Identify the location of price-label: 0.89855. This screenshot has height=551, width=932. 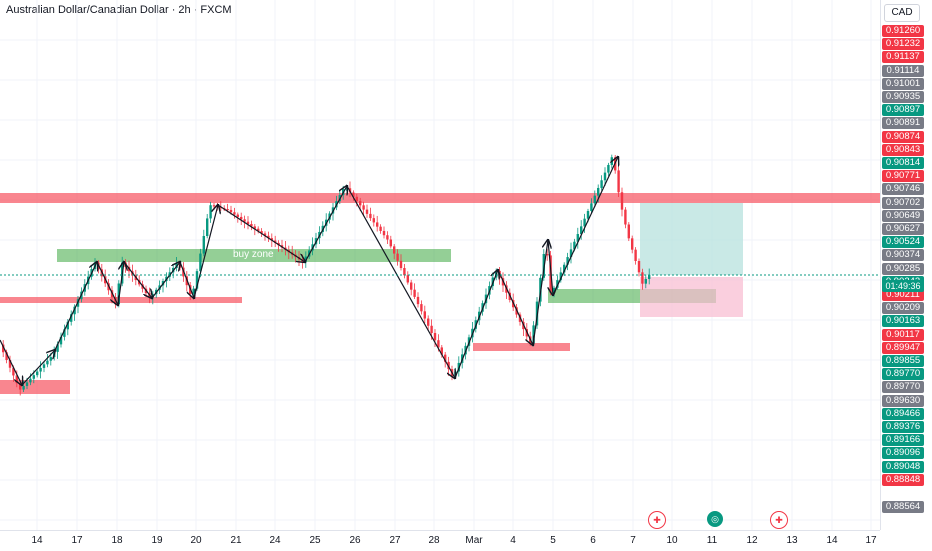
(903, 361).